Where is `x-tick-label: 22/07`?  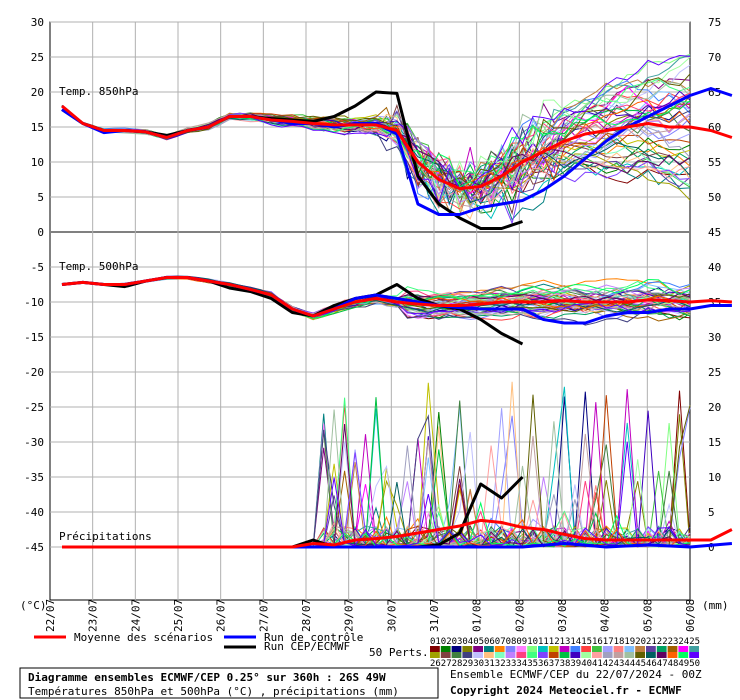 x-tick-label: 22/07 is located at coordinates (50, 615).